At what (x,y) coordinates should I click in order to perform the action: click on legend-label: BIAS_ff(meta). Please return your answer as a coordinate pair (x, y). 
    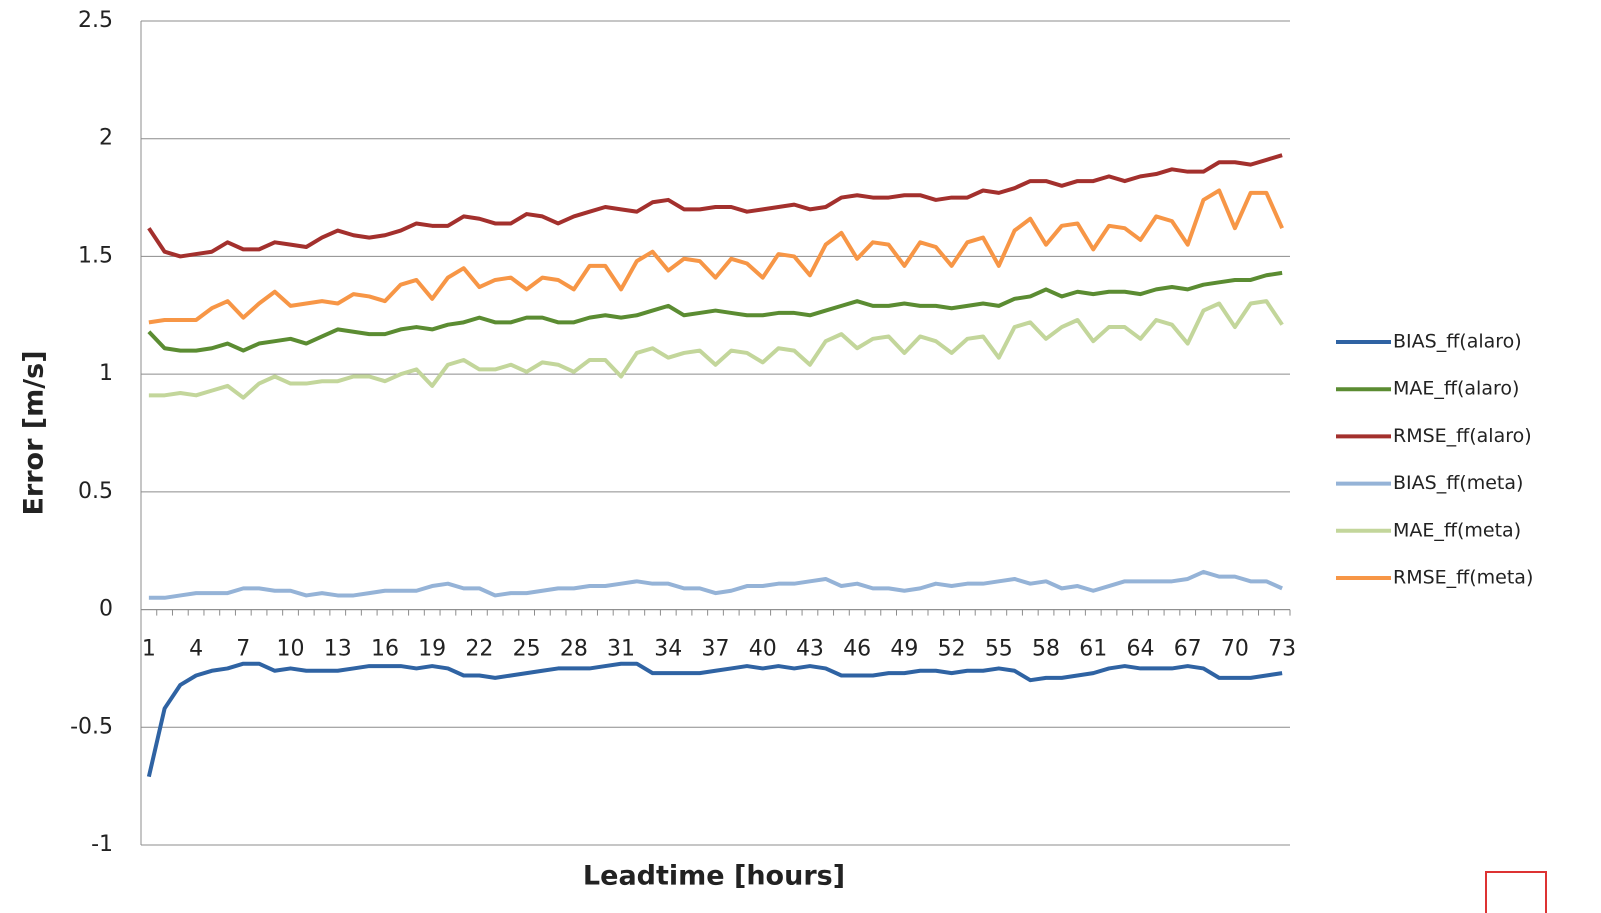
    Looking at the image, I should click on (1458, 483).